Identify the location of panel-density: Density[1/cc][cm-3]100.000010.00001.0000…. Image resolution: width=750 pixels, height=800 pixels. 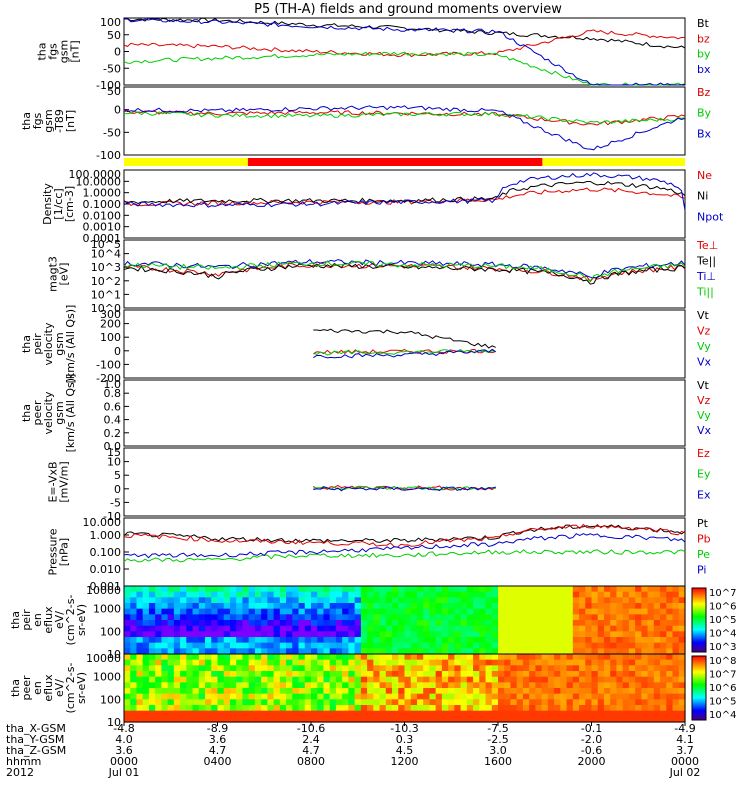
(382, 206).